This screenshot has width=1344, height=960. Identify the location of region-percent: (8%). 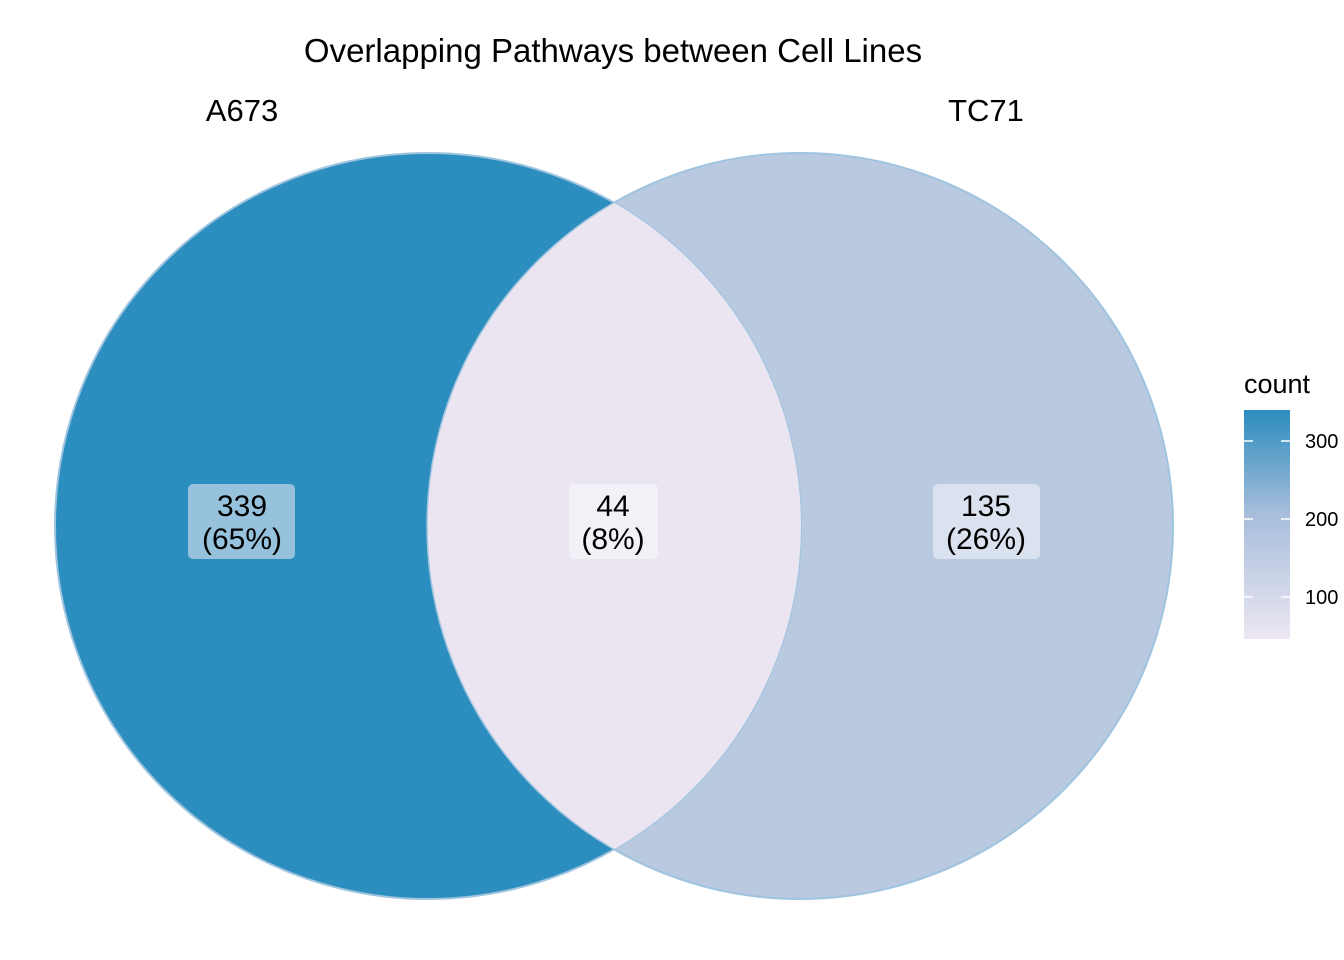
(612, 539).